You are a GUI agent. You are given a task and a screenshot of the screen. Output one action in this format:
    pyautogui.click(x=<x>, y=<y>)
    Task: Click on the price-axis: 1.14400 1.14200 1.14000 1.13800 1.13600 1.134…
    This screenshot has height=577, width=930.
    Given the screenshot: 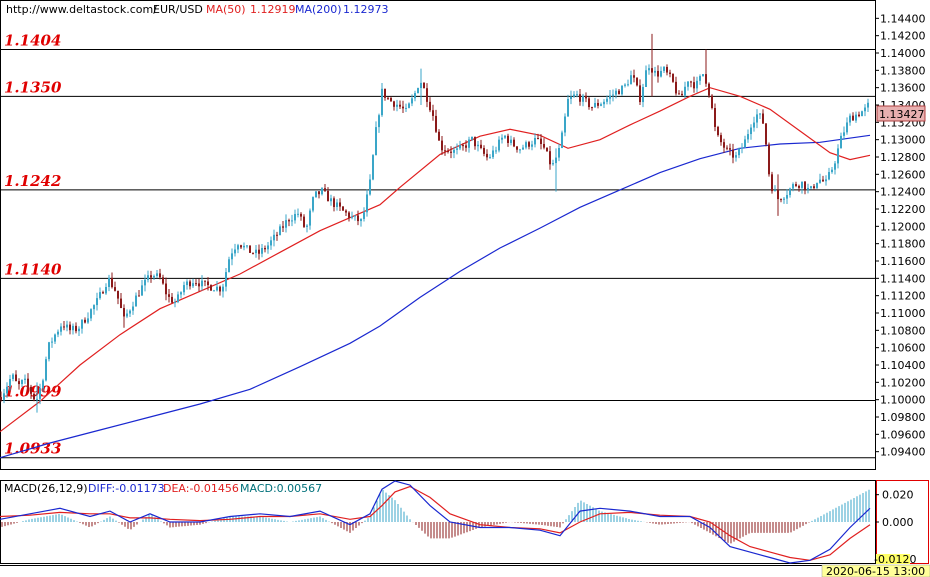 What is the action you would take?
    pyautogui.click(x=900, y=235)
    